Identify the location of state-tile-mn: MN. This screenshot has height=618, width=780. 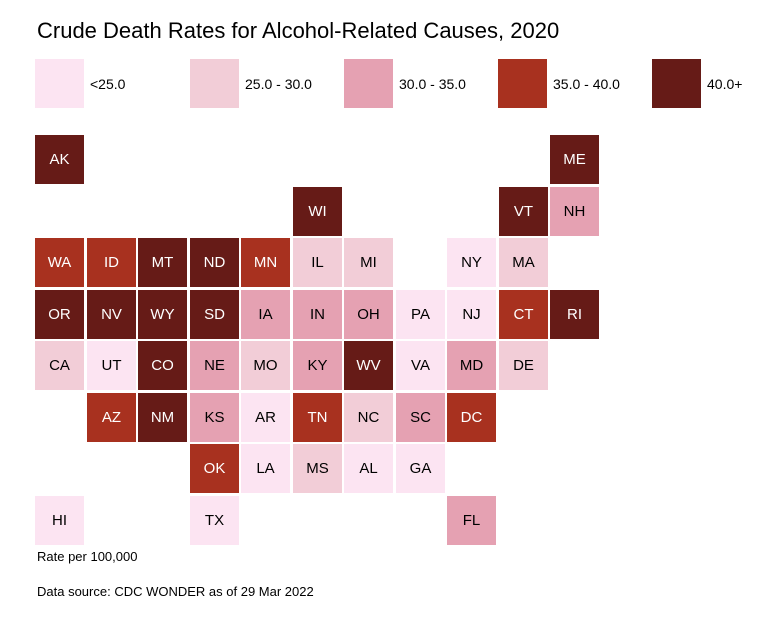
(265, 262).